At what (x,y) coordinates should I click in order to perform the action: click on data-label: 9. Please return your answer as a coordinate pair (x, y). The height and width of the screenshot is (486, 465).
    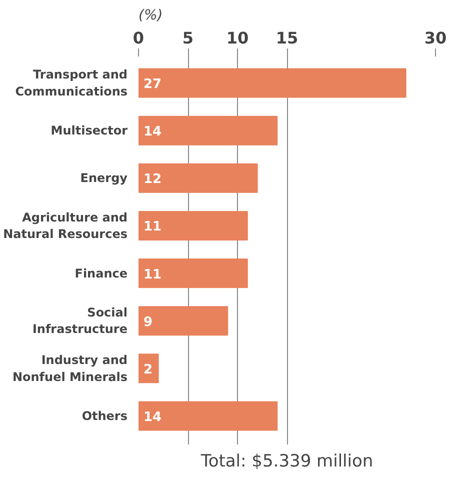
    Looking at the image, I should click on (148, 322).